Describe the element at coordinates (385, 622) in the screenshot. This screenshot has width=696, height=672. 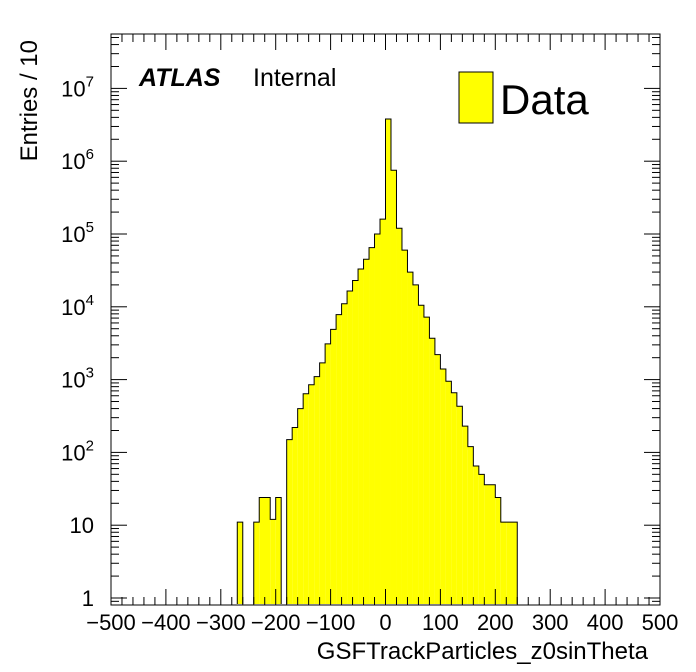
I see `x-tick-label: 0` at that location.